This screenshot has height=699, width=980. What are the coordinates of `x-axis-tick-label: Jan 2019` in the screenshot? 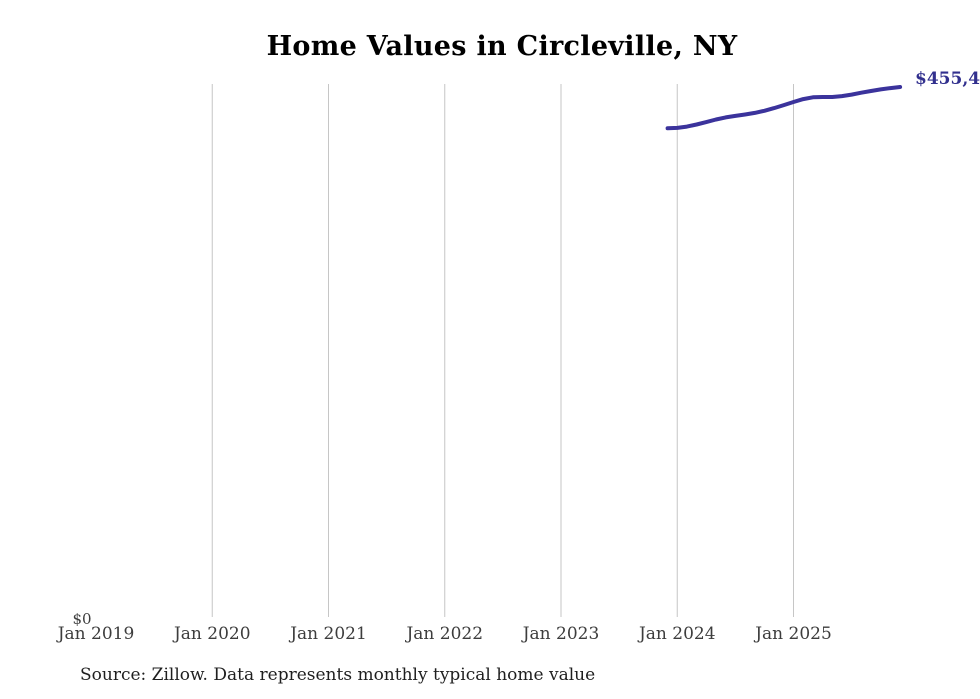 It's located at (96, 634).